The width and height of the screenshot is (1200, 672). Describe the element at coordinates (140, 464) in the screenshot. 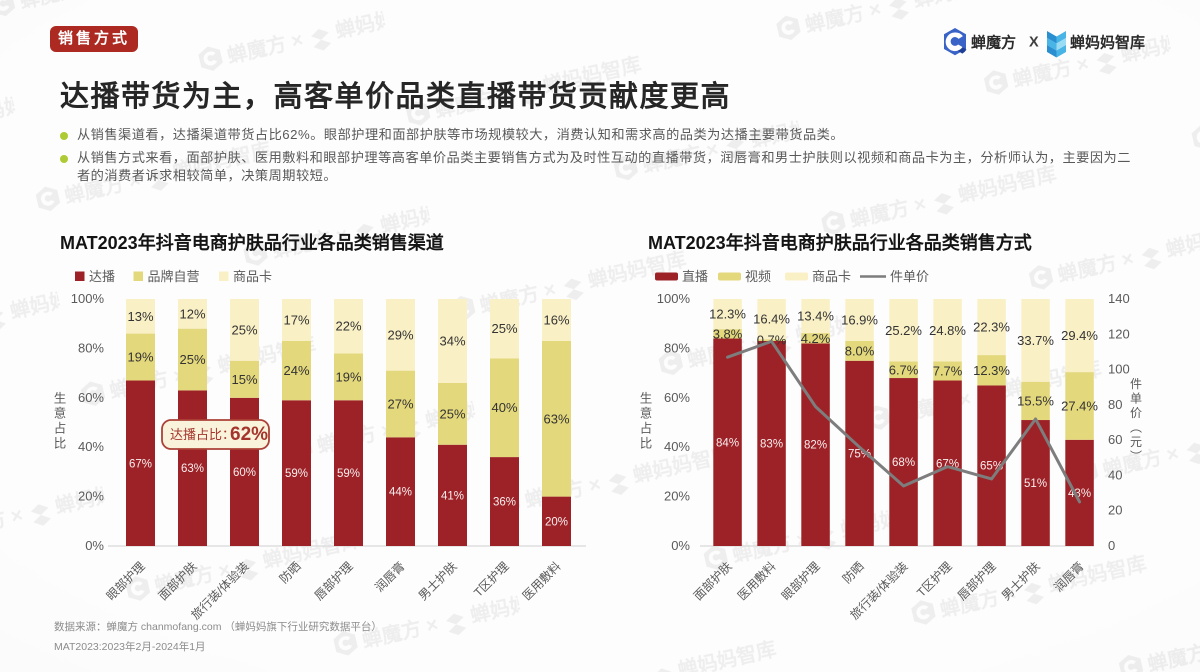

I see `svg-text: 67%` at that location.